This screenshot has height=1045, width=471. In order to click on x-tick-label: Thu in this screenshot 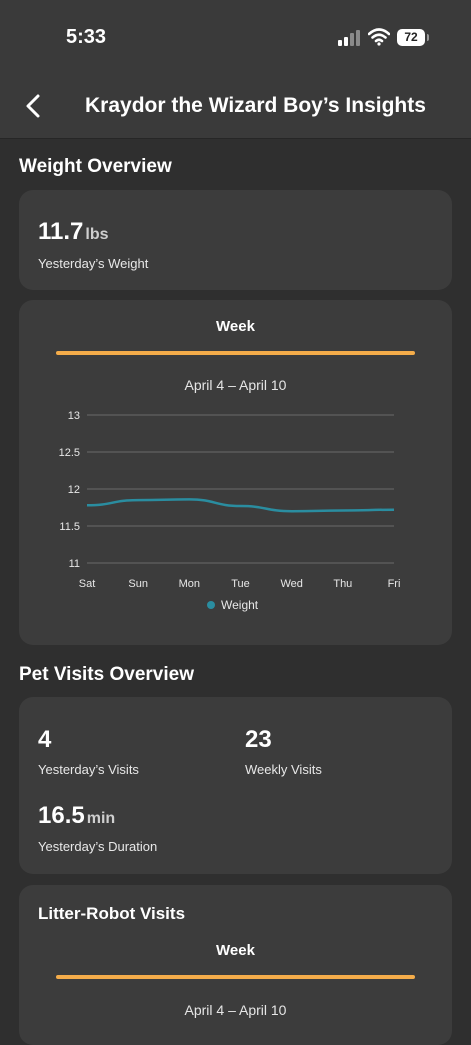, I will do `click(342, 584)`.